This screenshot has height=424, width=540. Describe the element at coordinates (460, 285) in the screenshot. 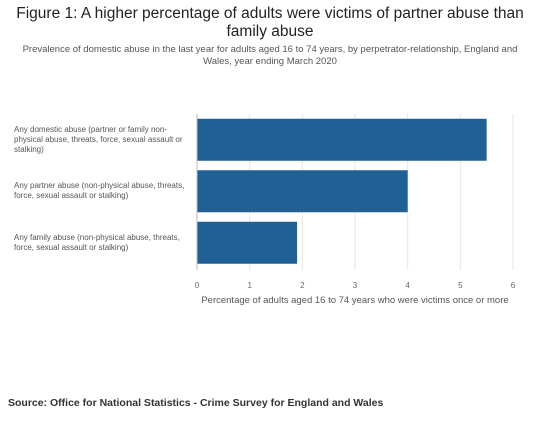

I see `x-tick-label: 5` at that location.